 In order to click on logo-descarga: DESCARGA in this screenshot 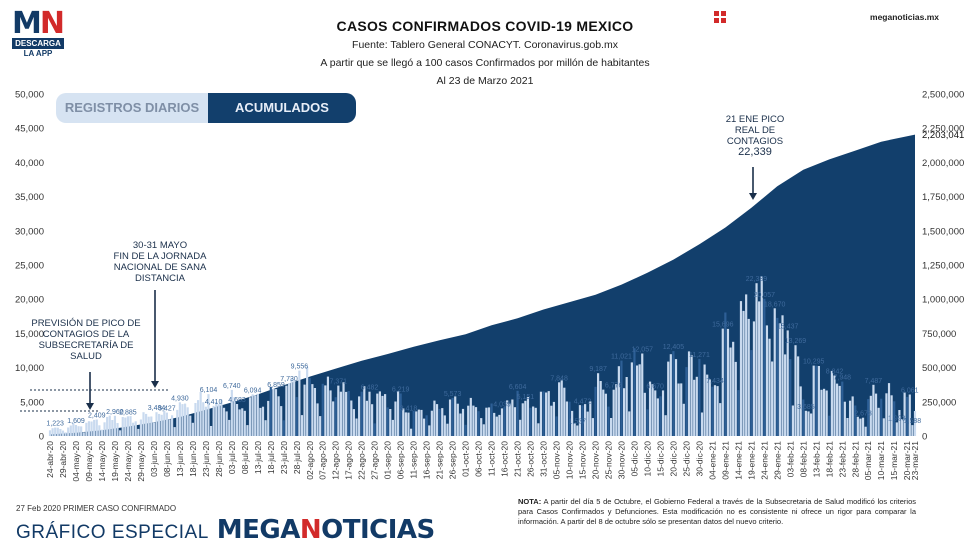, I will do `click(38, 43)`.